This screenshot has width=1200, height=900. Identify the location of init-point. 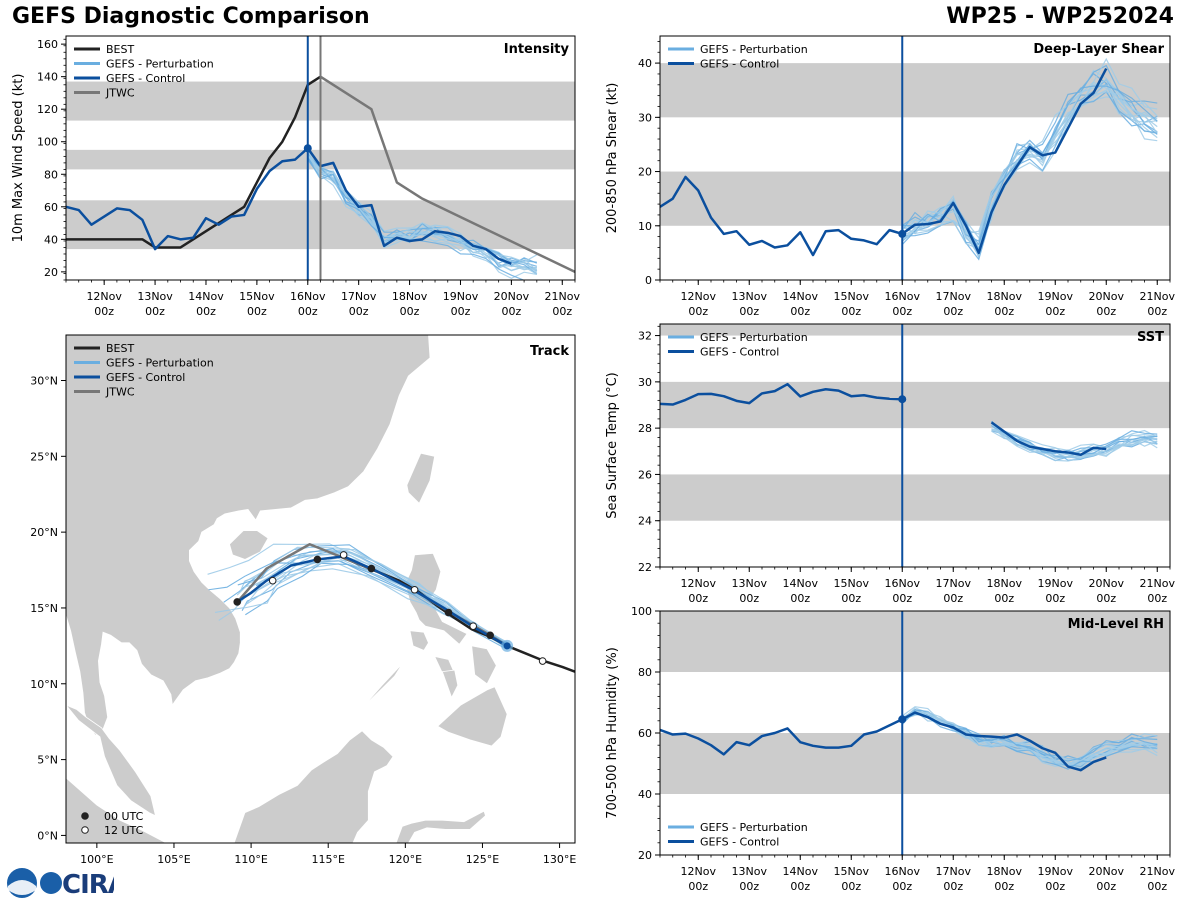
(307, 148).